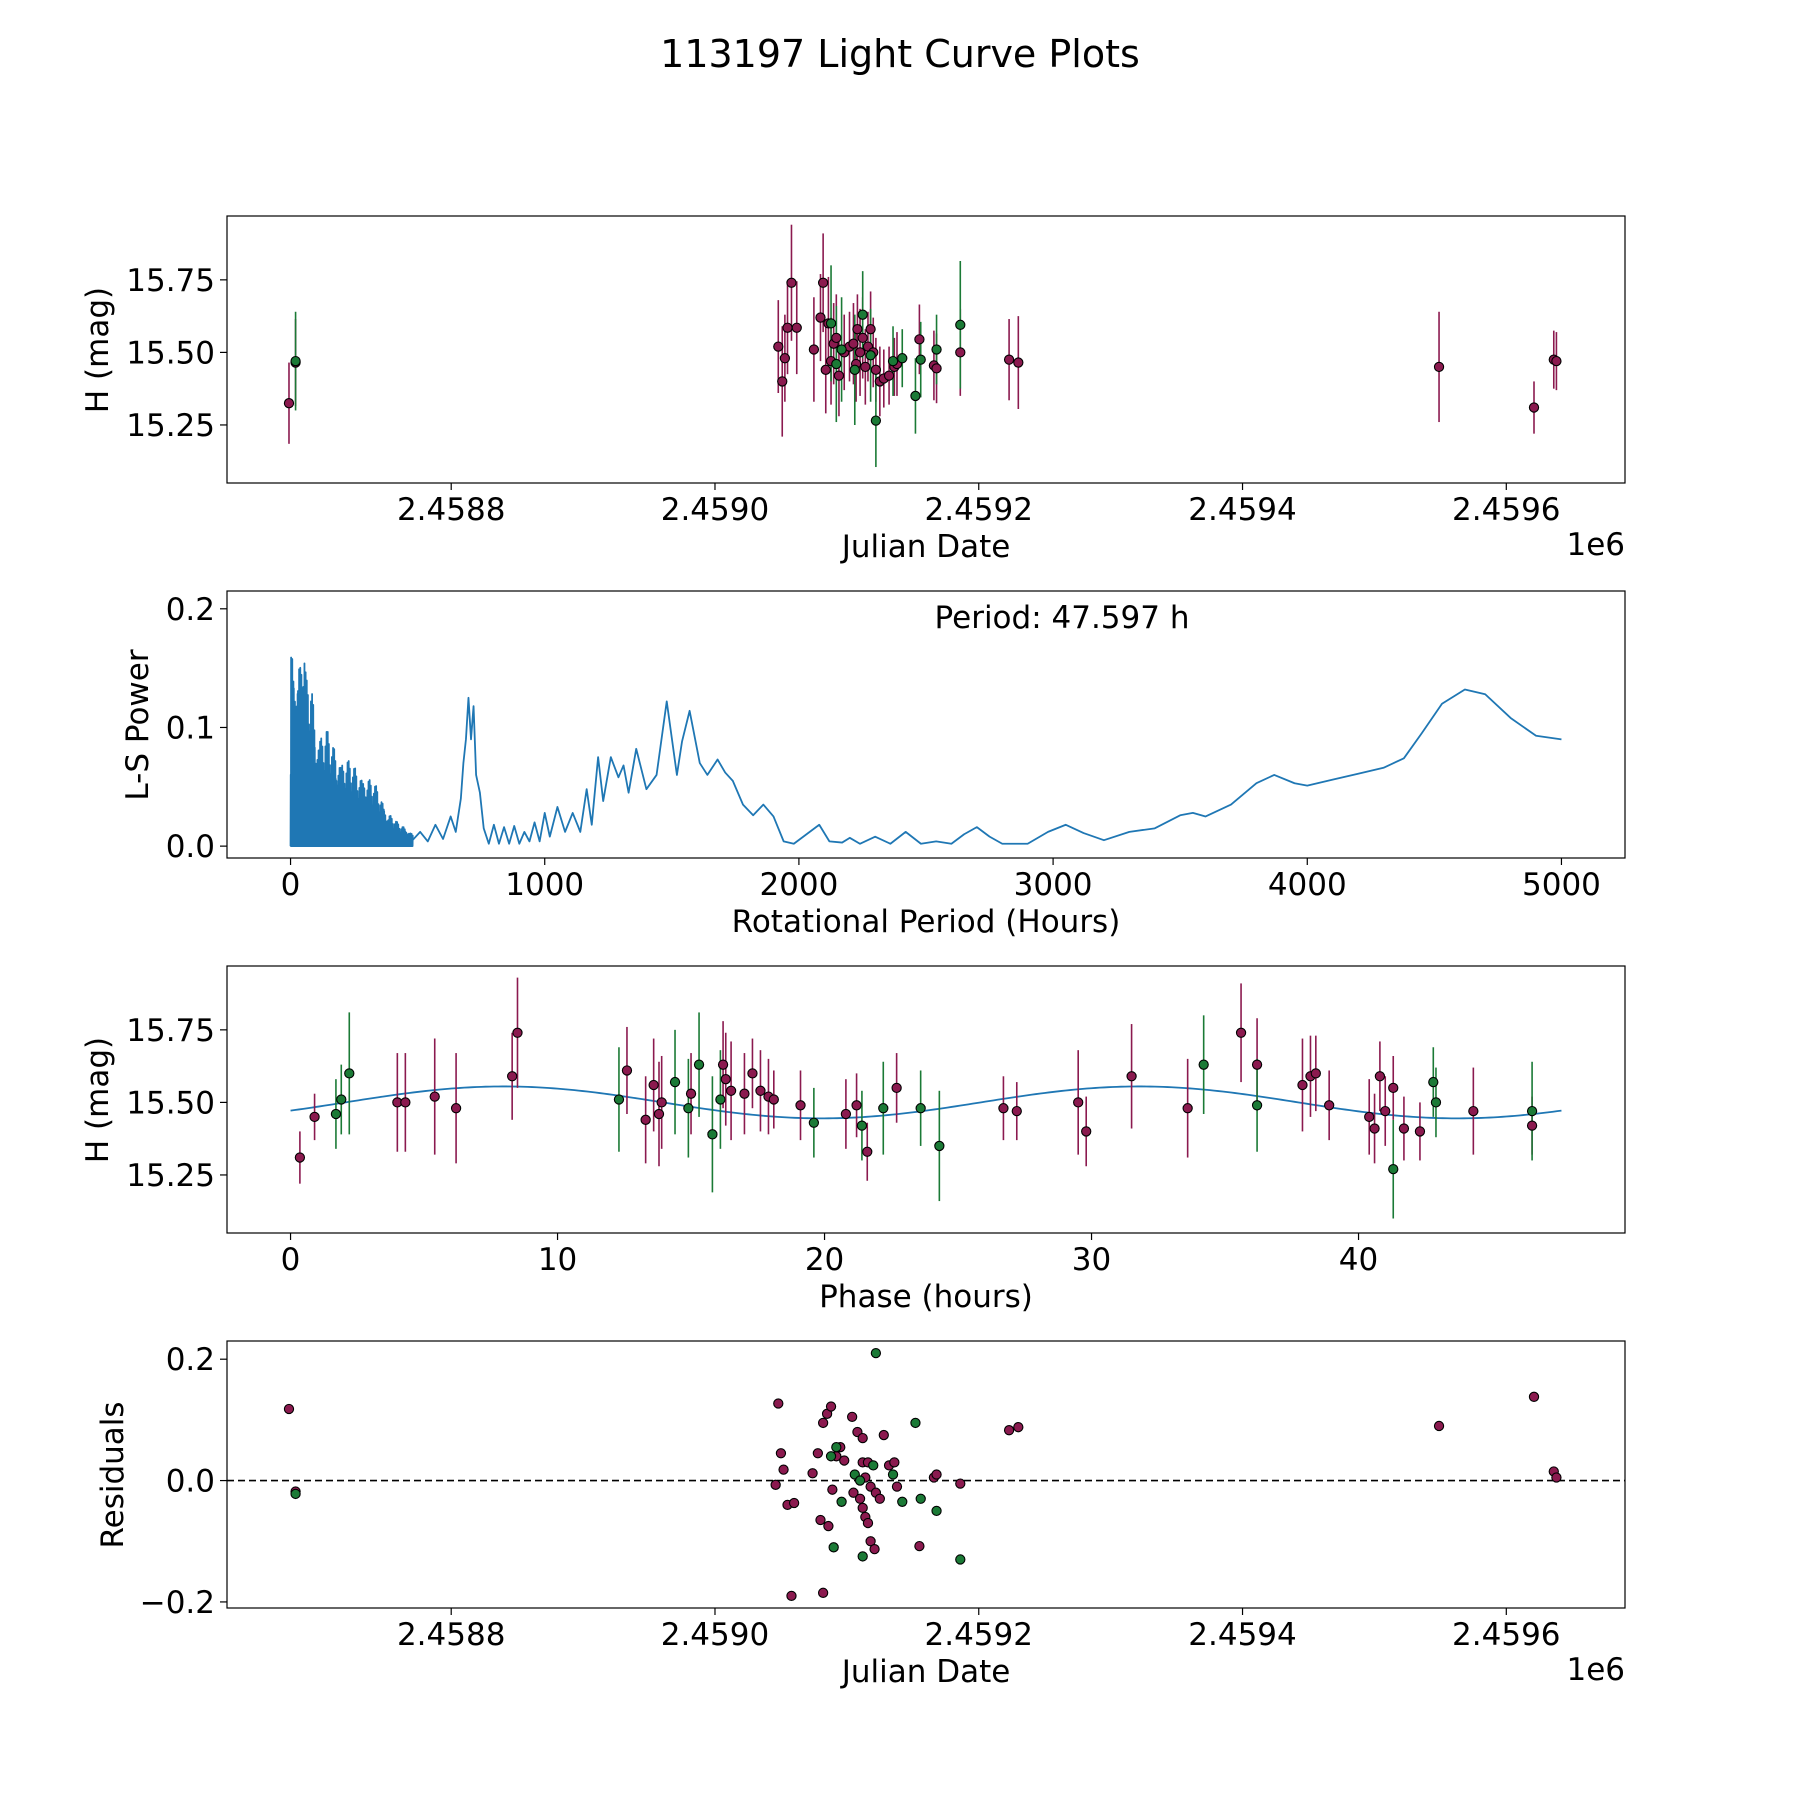 Image resolution: width=1800 pixels, height=1804 pixels. What do you see at coordinates (557, 1260) in the screenshot?
I see `phase-xtick-label: 10` at bounding box center [557, 1260].